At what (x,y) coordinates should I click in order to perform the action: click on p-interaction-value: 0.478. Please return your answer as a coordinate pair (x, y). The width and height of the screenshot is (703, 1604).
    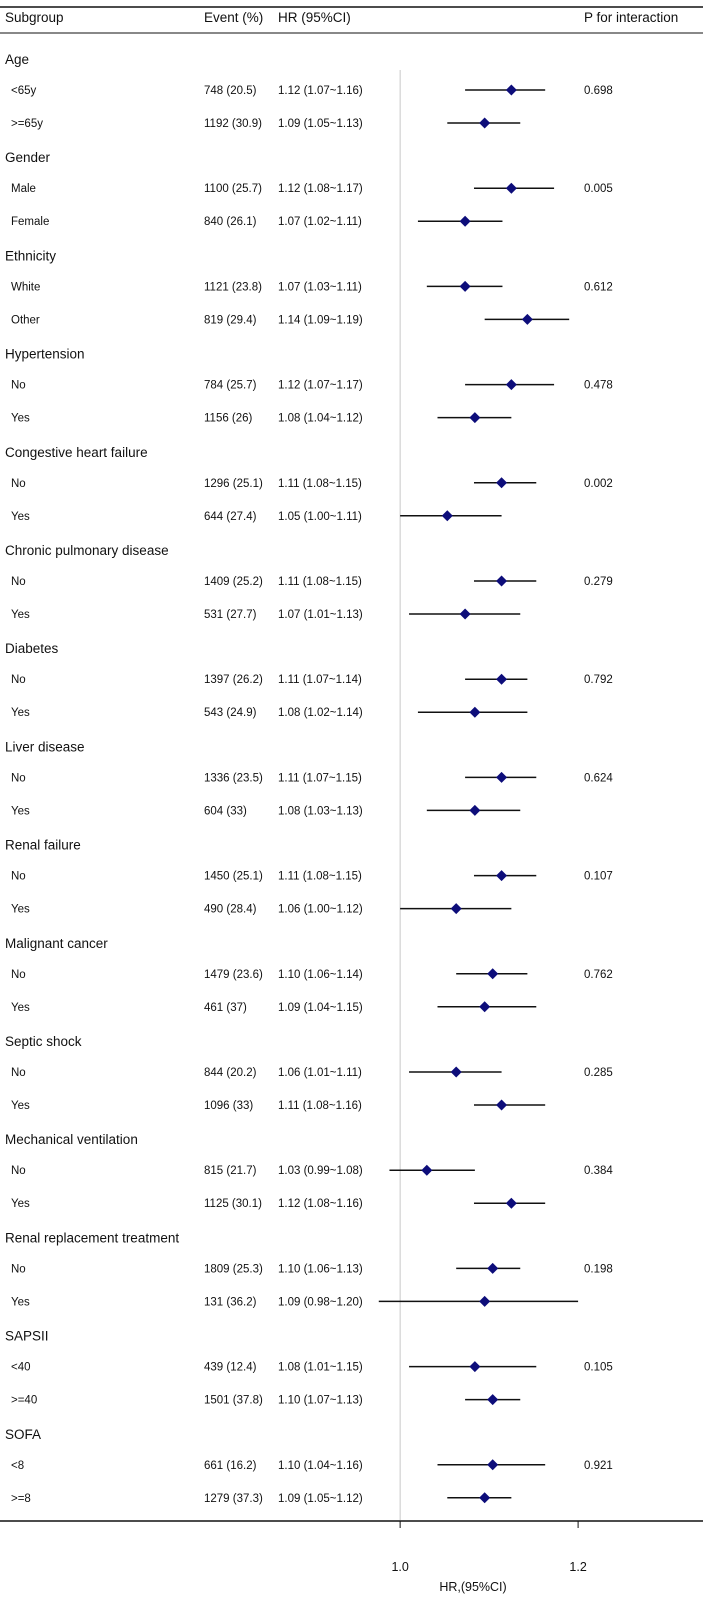
    Looking at the image, I should click on (598, 386).